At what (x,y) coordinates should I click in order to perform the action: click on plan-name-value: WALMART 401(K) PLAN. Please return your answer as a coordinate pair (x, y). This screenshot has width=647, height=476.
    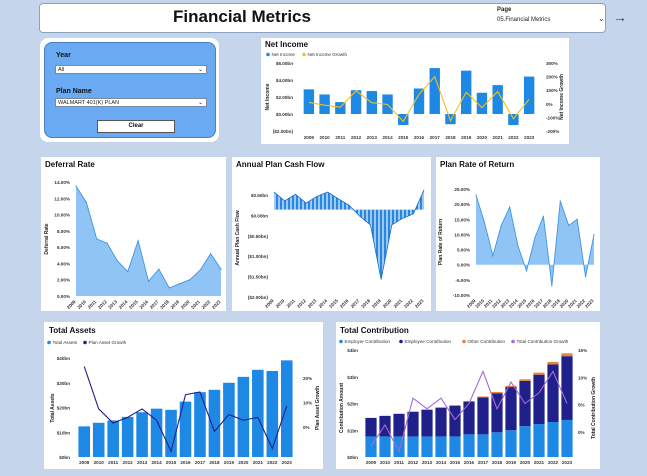
    Looking at the image, I should click on (89, 103).